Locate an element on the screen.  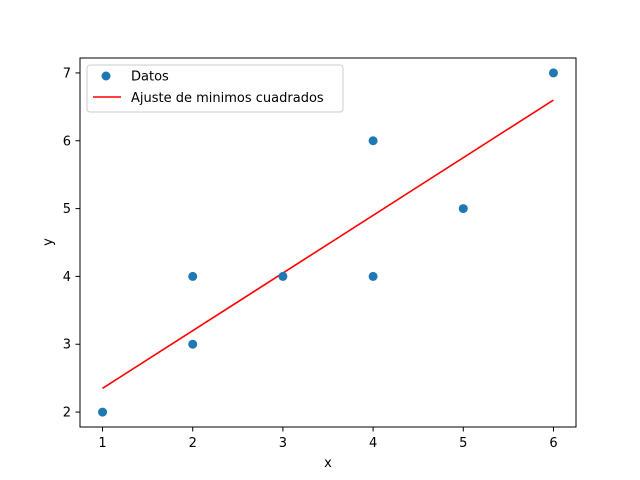
legend: Datos Ajuste de minimos cuadrados is located at coordinates (215, 88).